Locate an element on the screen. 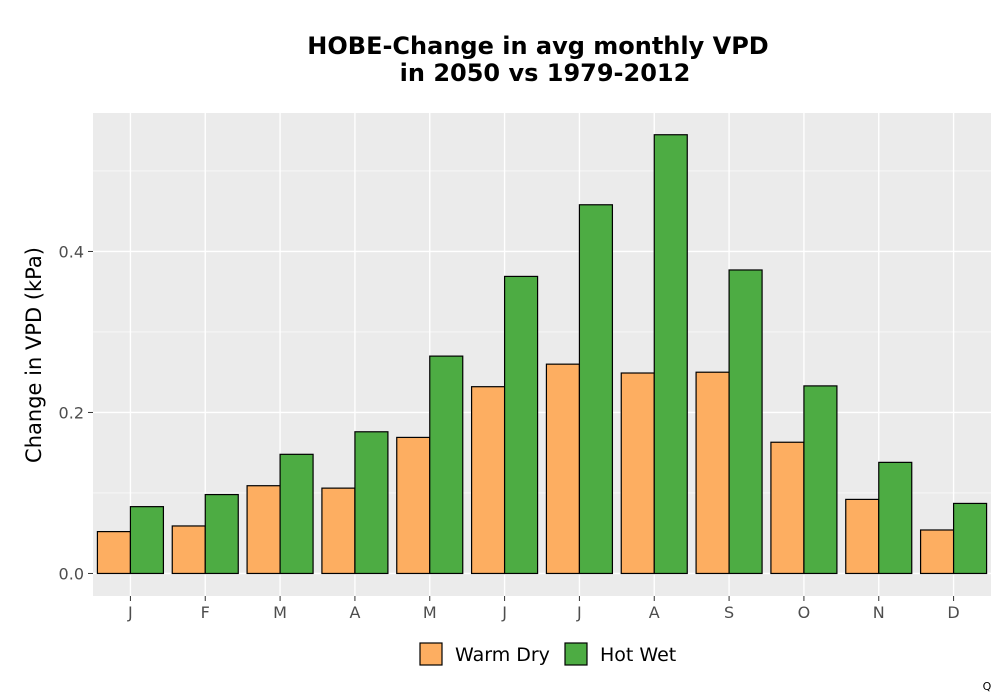 The width and height of the screenshot is (1000, 700). corner-mark: Q is located at coordinates (987, 686).